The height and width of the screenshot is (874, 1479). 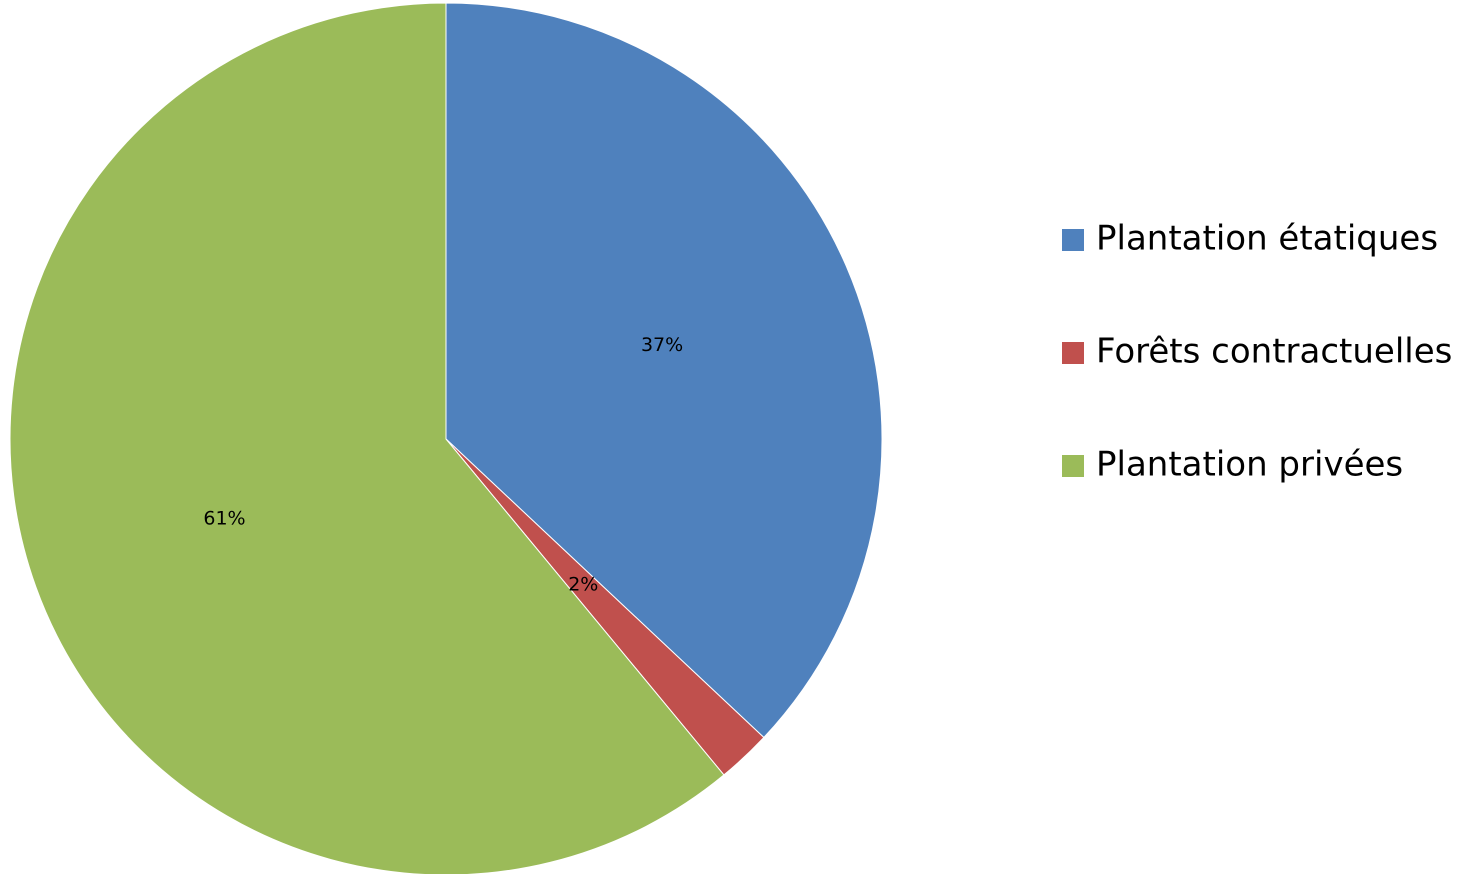 I want to click on legend-item-plantation-privees: Plantation privées, so click(x=1232, y=465).